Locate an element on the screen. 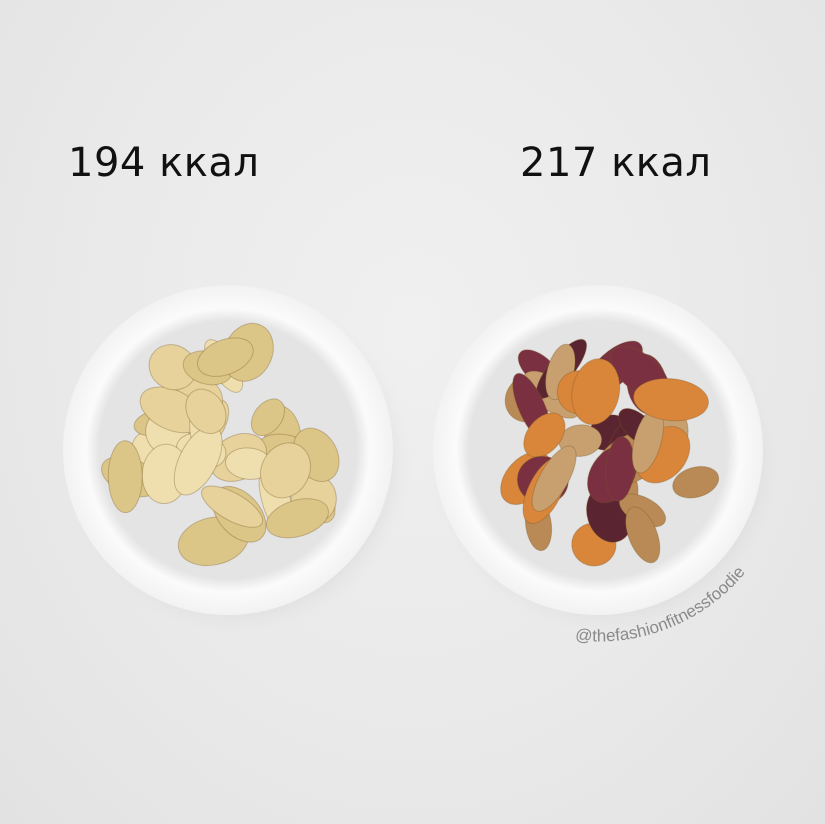 This screenshot has width=825, height=824. potato-chips is located at coordinates (220, 444).